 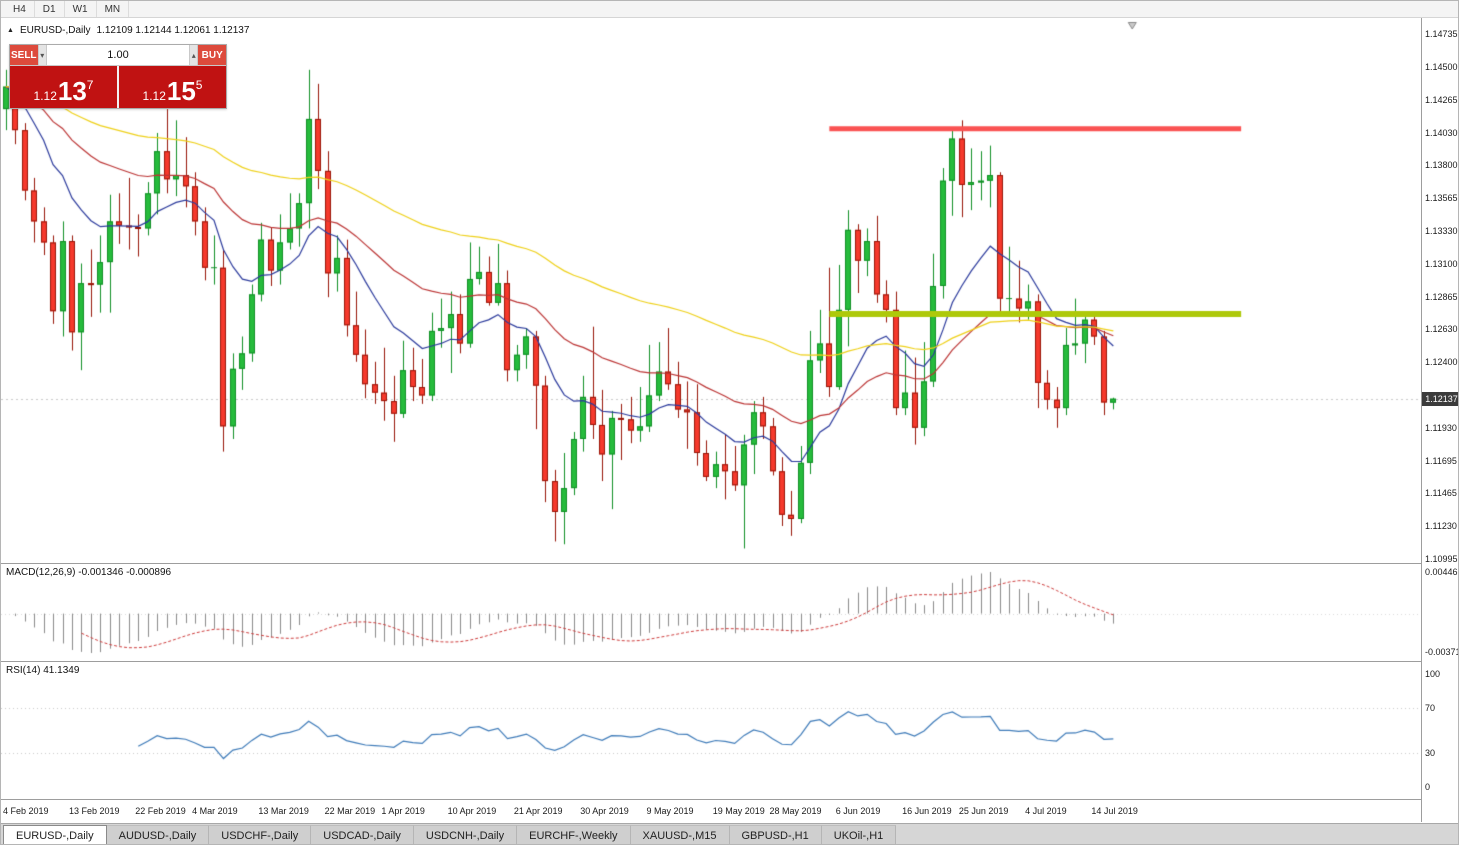 I want to click on price-axis-label: 1.11465, so click(x=1441, y=493).